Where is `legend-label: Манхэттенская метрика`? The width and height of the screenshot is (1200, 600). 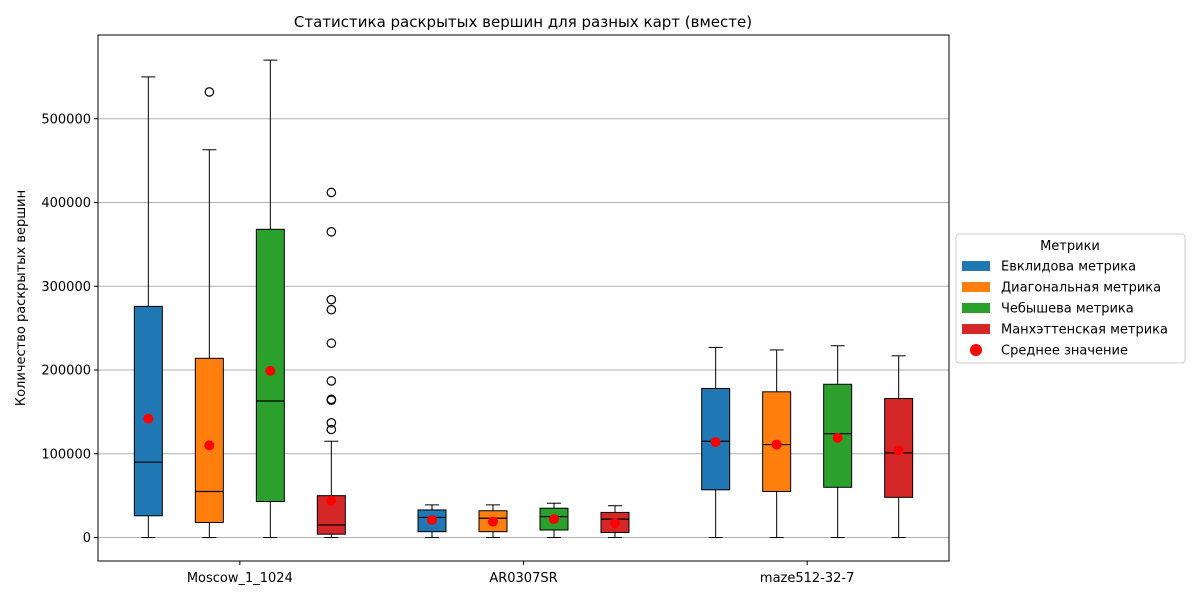 legend-label: Манхэттенская метрика is located at coordinates (1084, 330).